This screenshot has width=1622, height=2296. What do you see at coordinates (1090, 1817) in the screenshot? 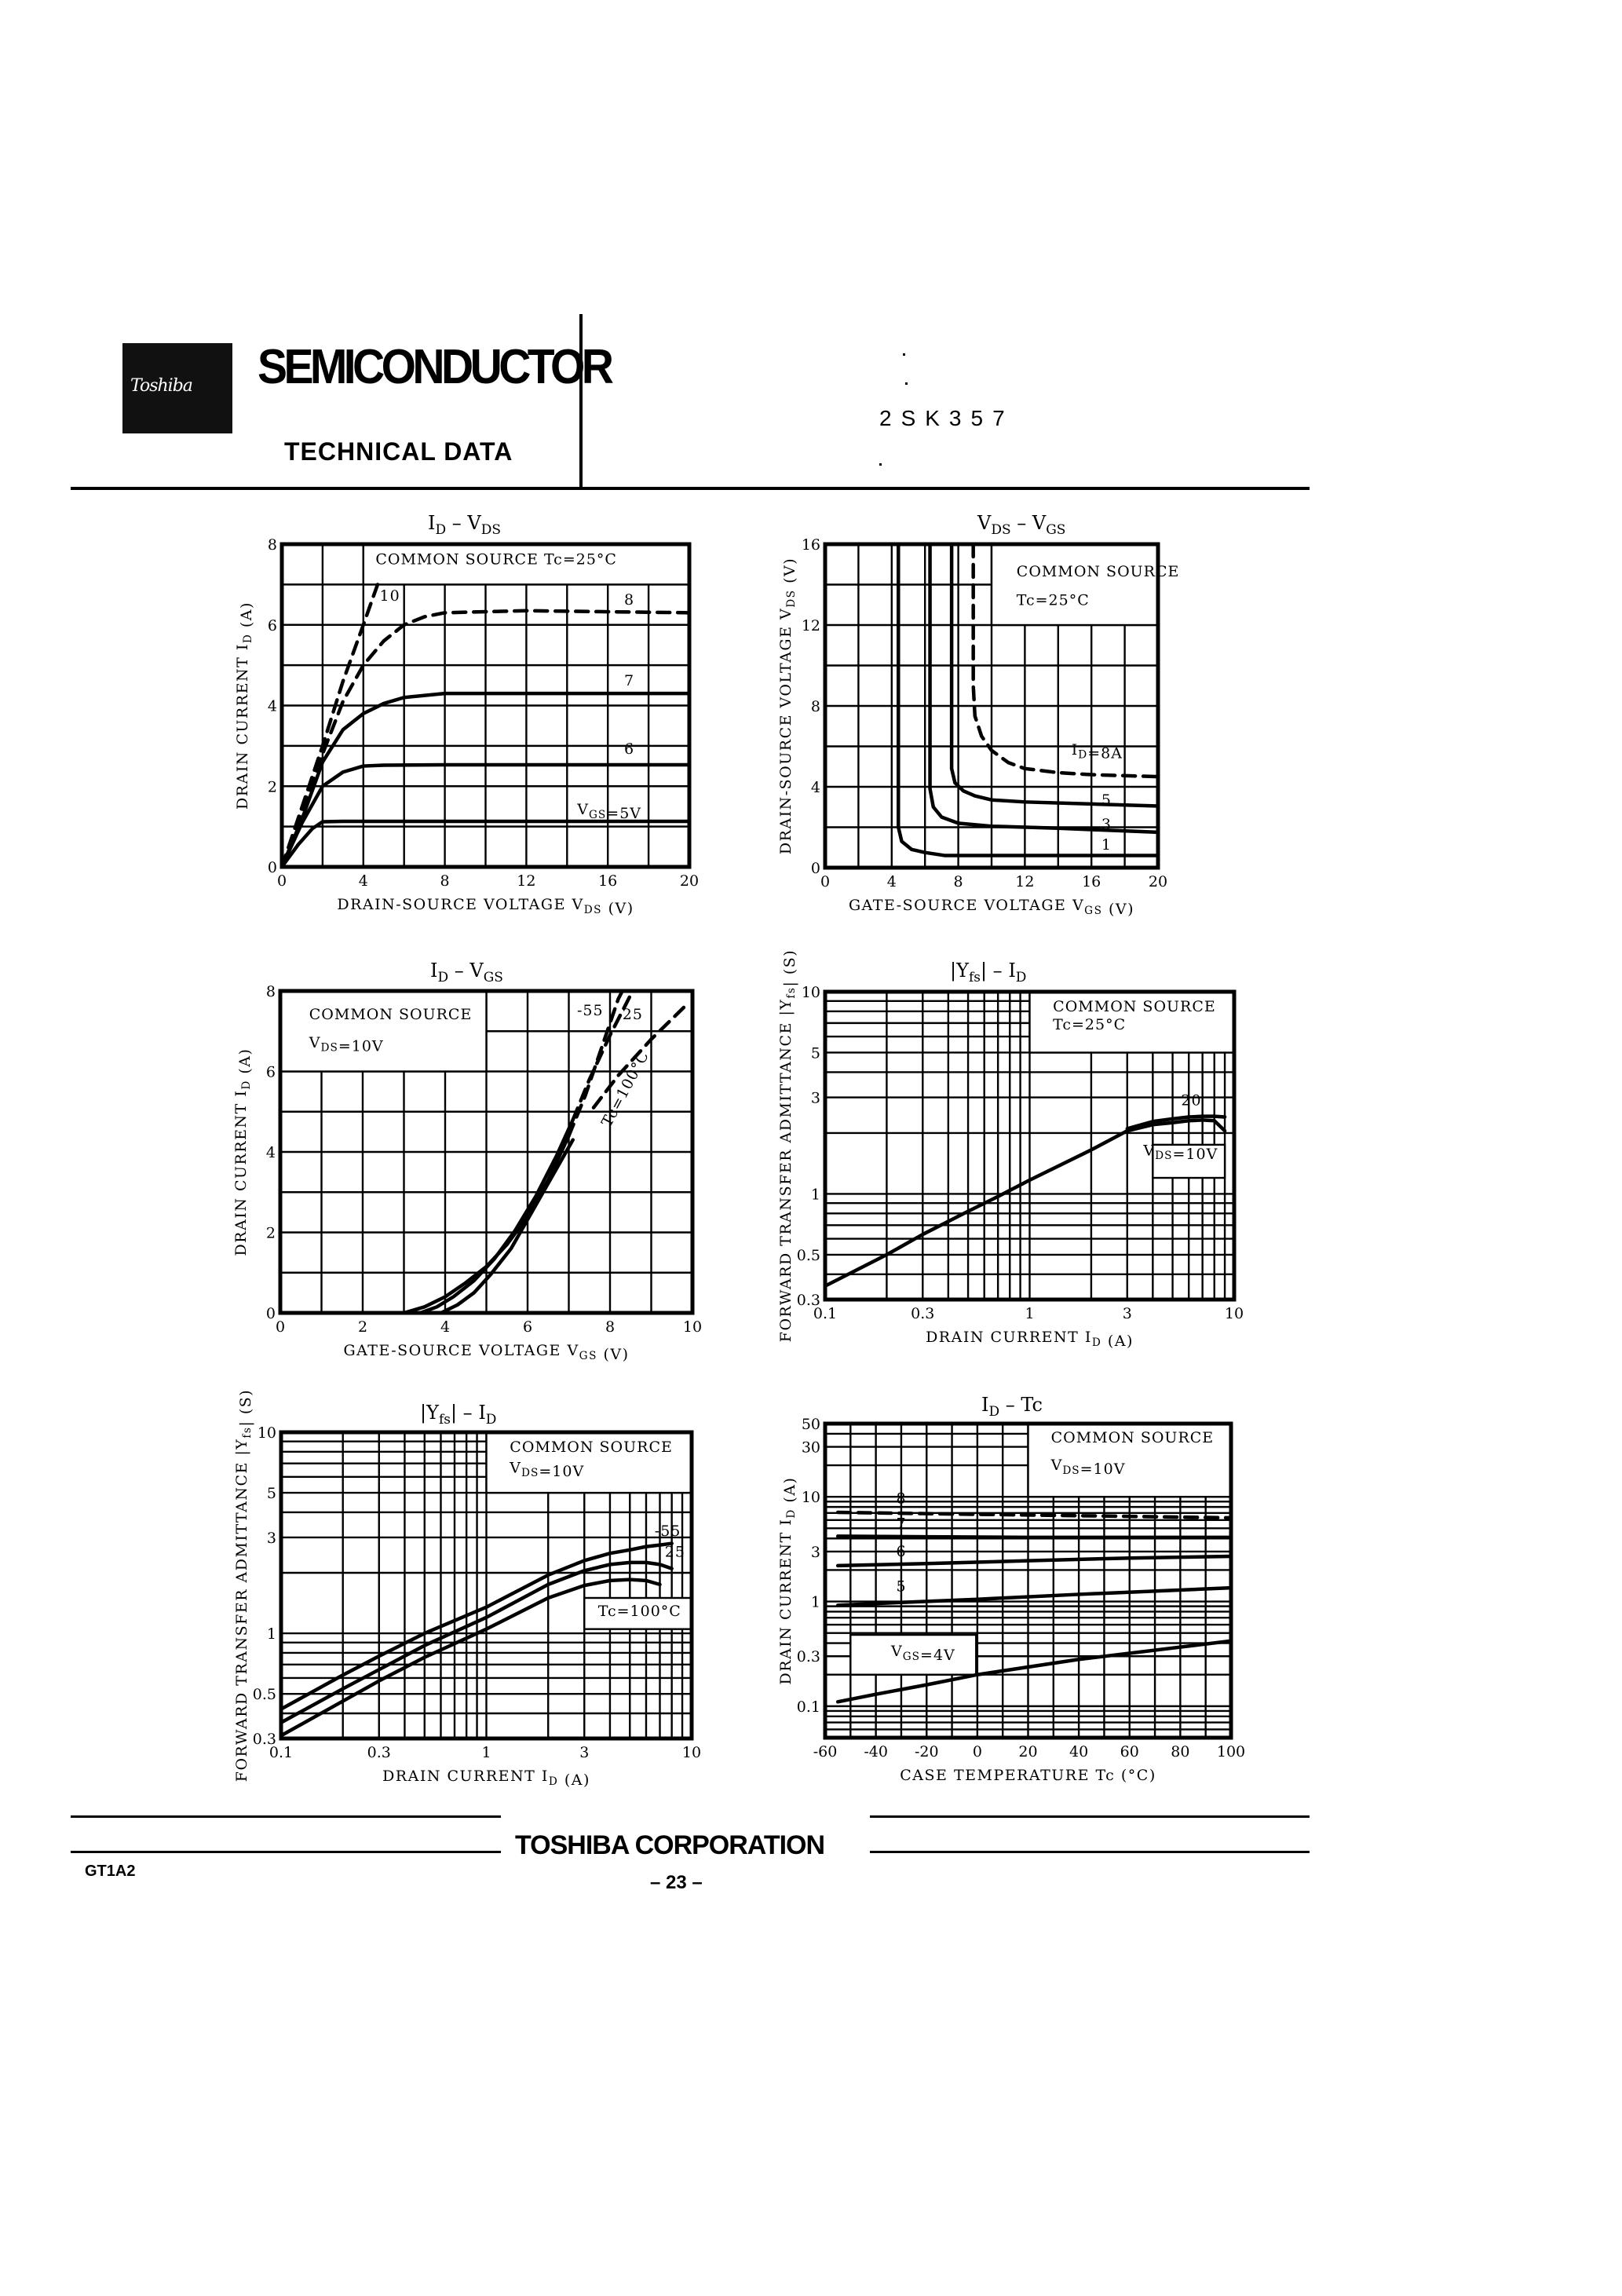
I see `footer-rule-top-right` at bounding box center [1090, 1817].